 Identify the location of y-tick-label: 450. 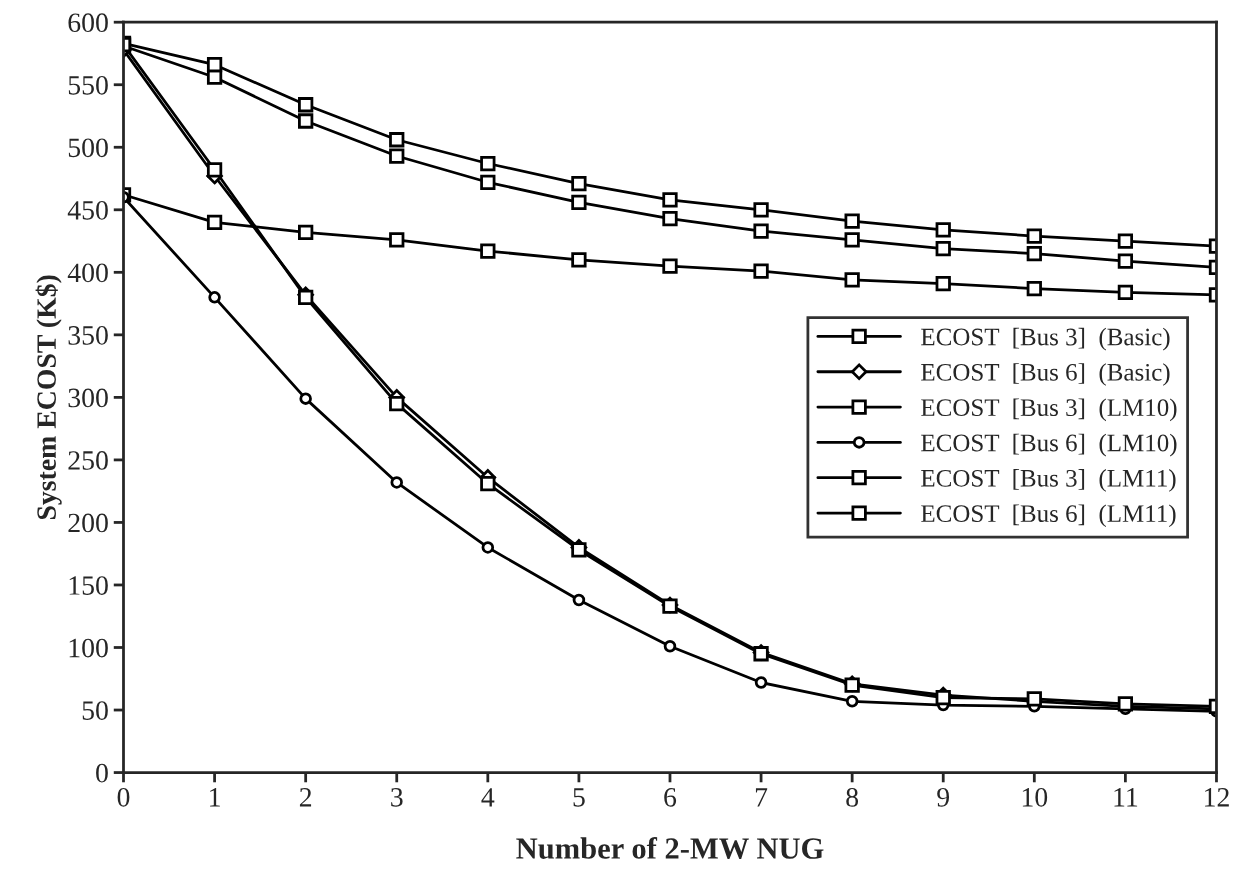
(87, 210).